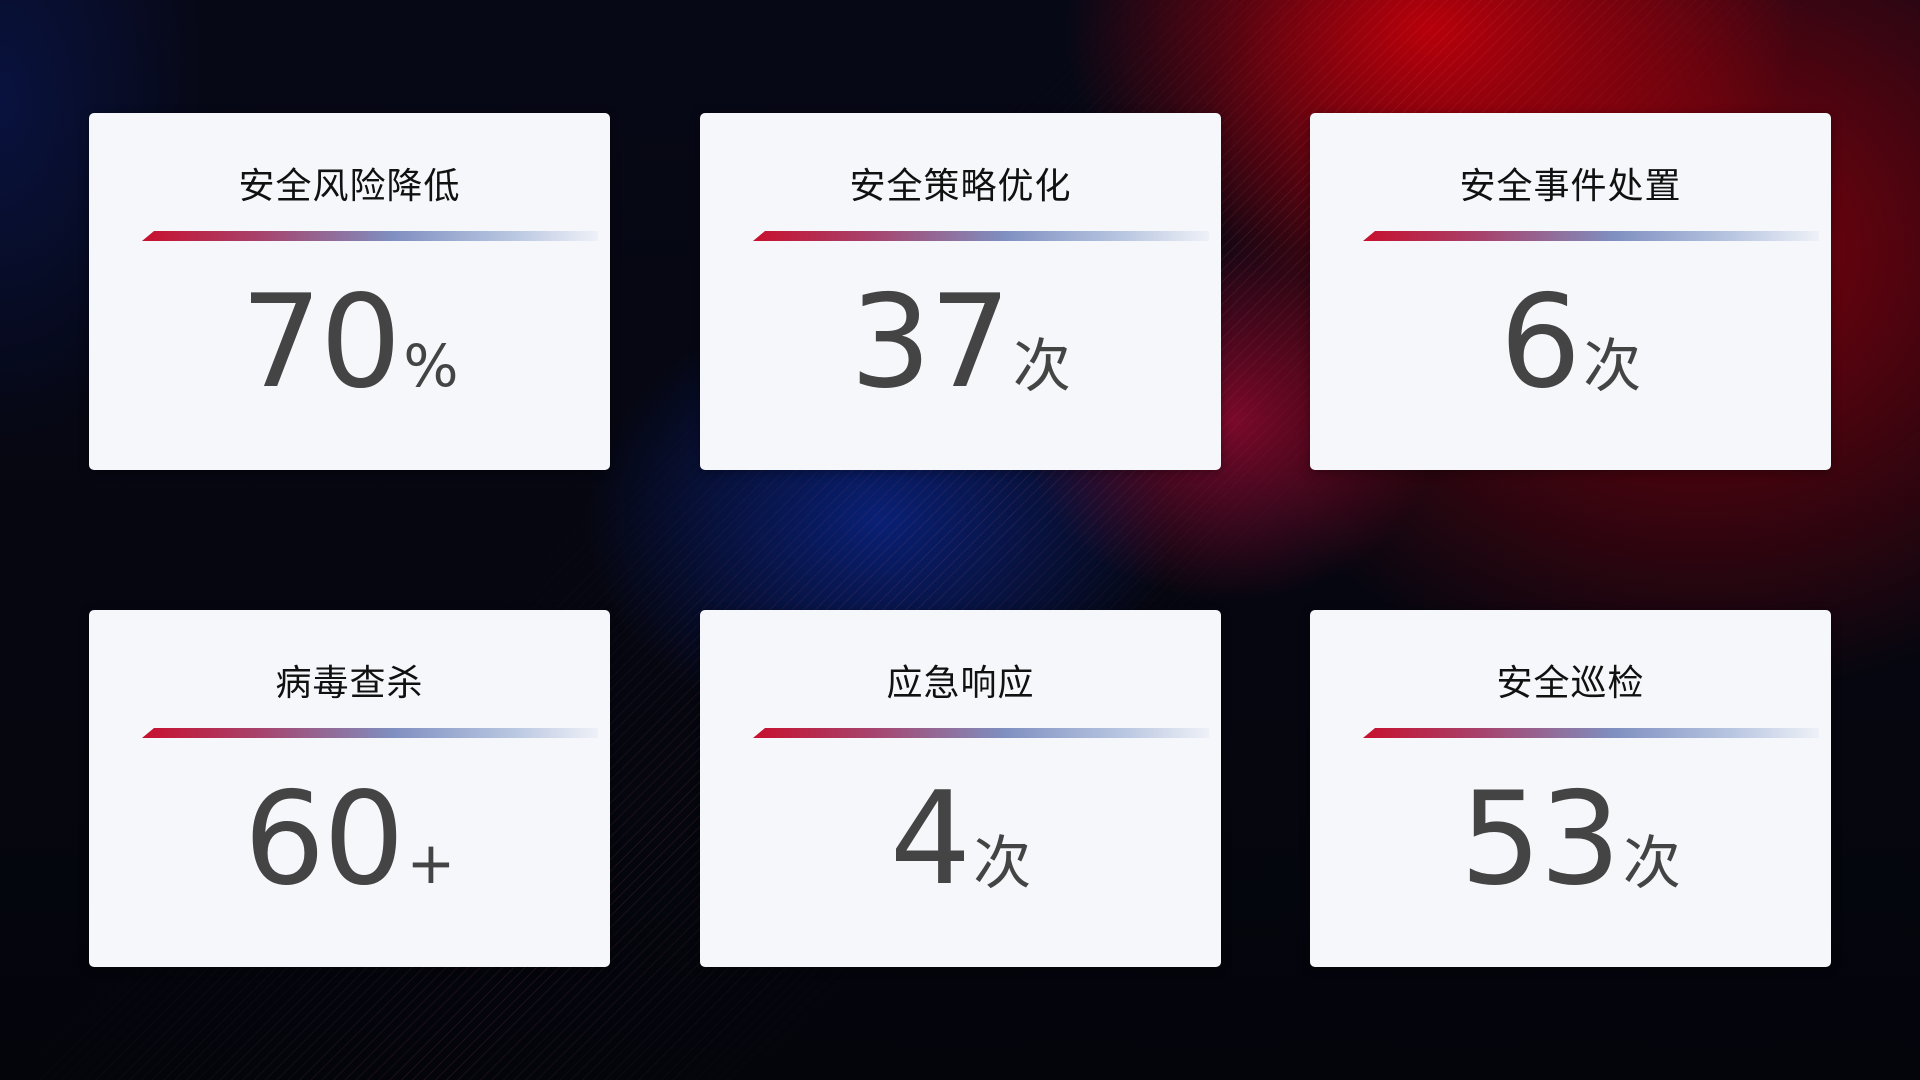 Image resolution: width=1920 pixels, height=1080 pixels. I want to click on card-title: 病毒查杀, so click(349, 683).